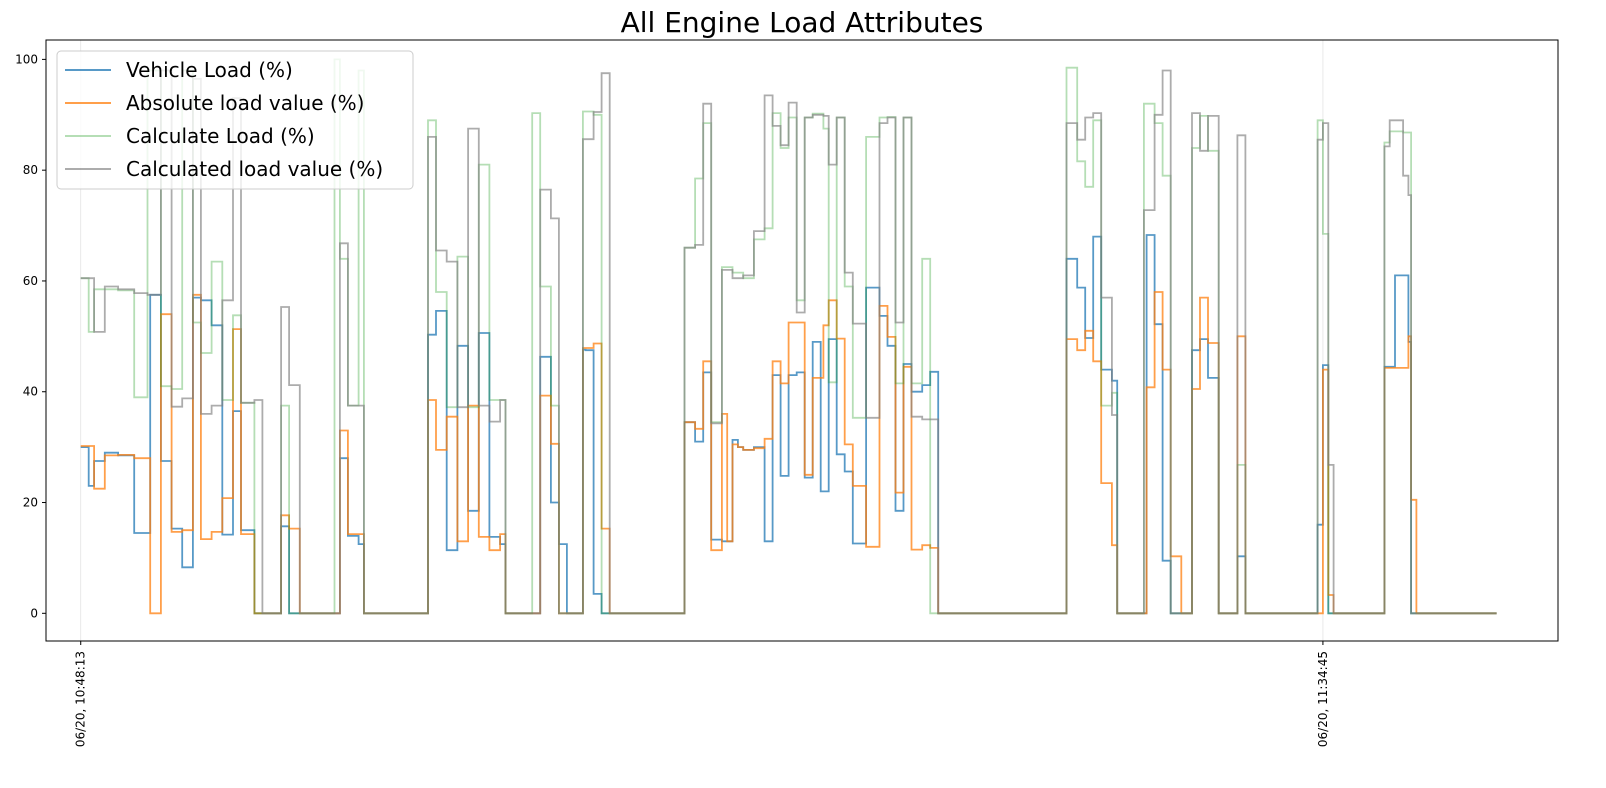  I want to click on x-tick-label-0: 06/20, 10:48:13, so click(81, 699).